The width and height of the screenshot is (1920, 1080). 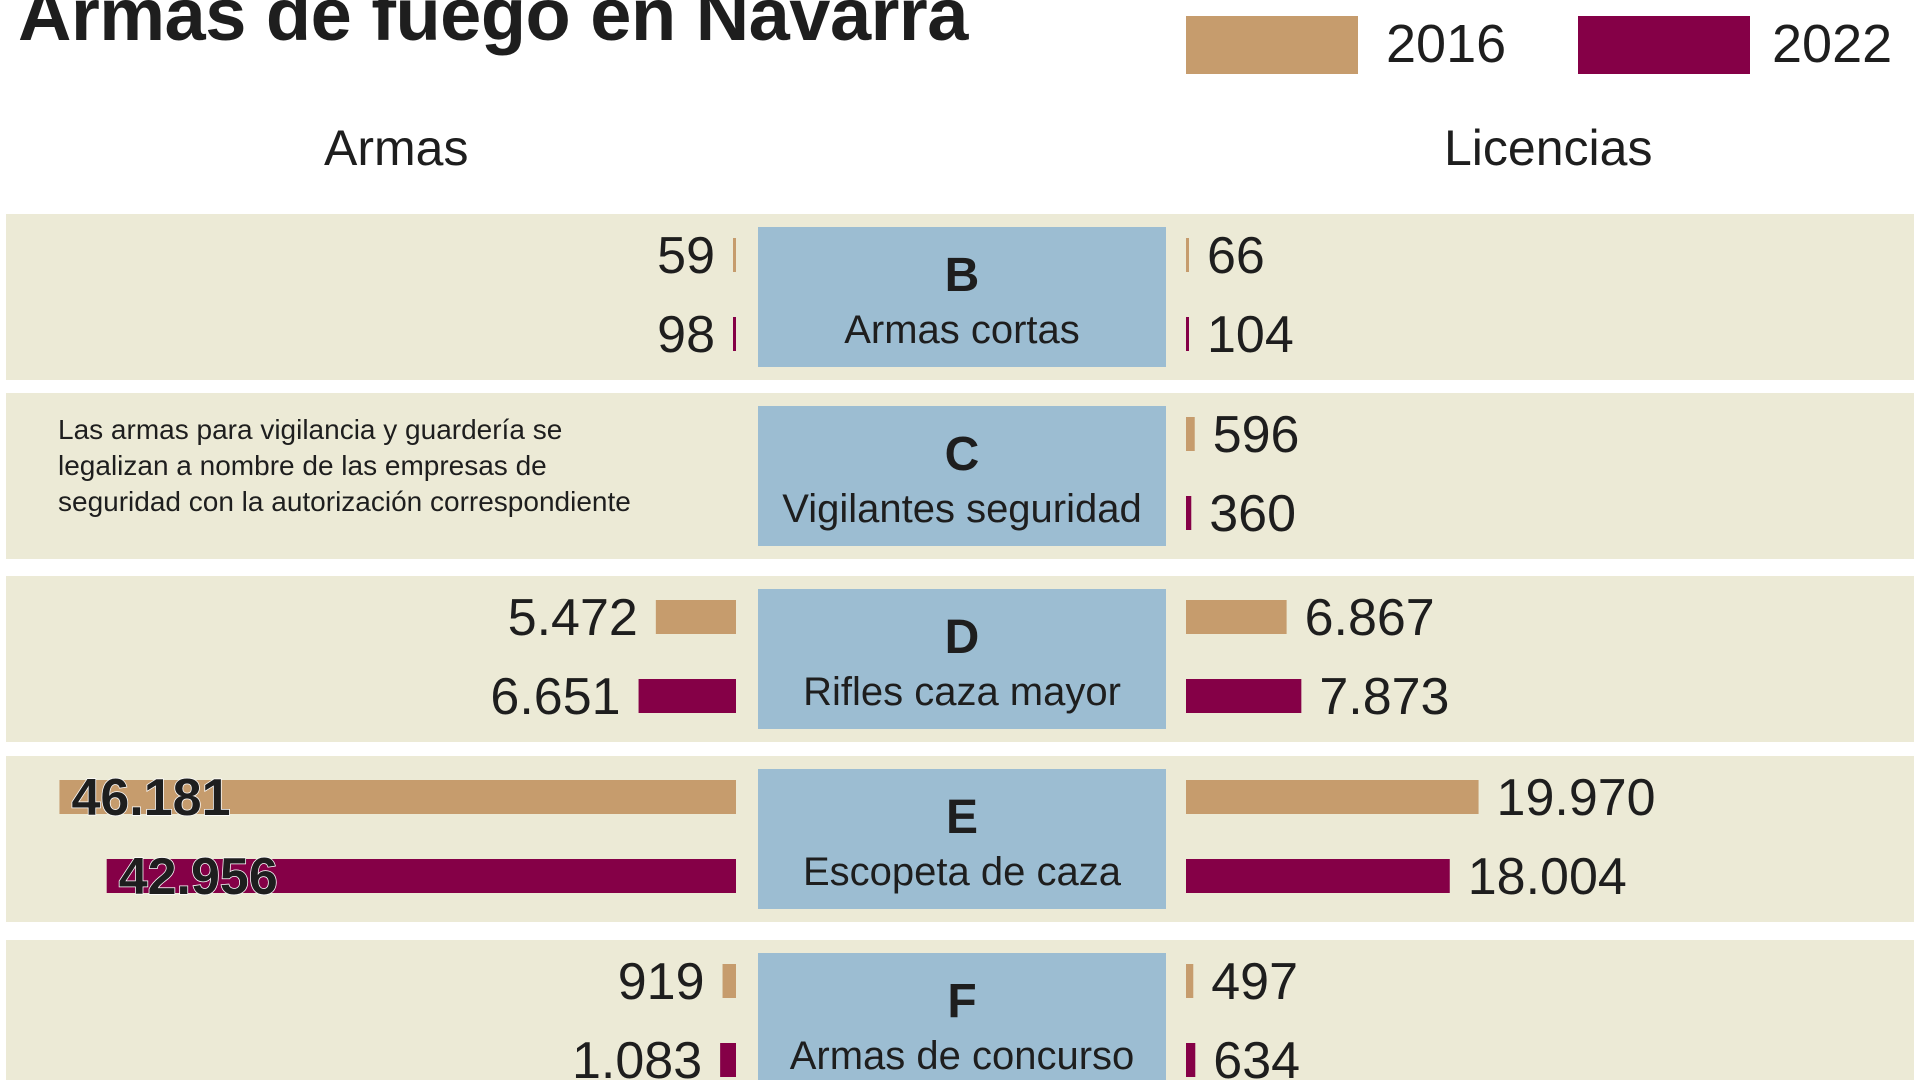 I want to click on armas-bar-d-2022, so click(x=687, y=696).